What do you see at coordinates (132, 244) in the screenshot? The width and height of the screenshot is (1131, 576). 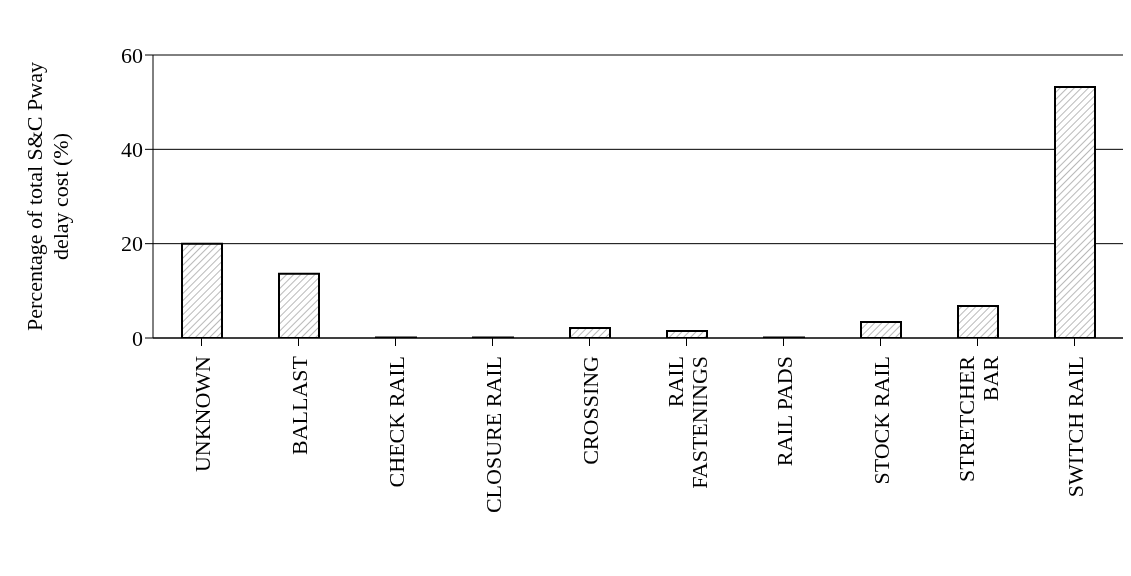 I see `y-tick-label: 20` at bounding box center [132, 244].